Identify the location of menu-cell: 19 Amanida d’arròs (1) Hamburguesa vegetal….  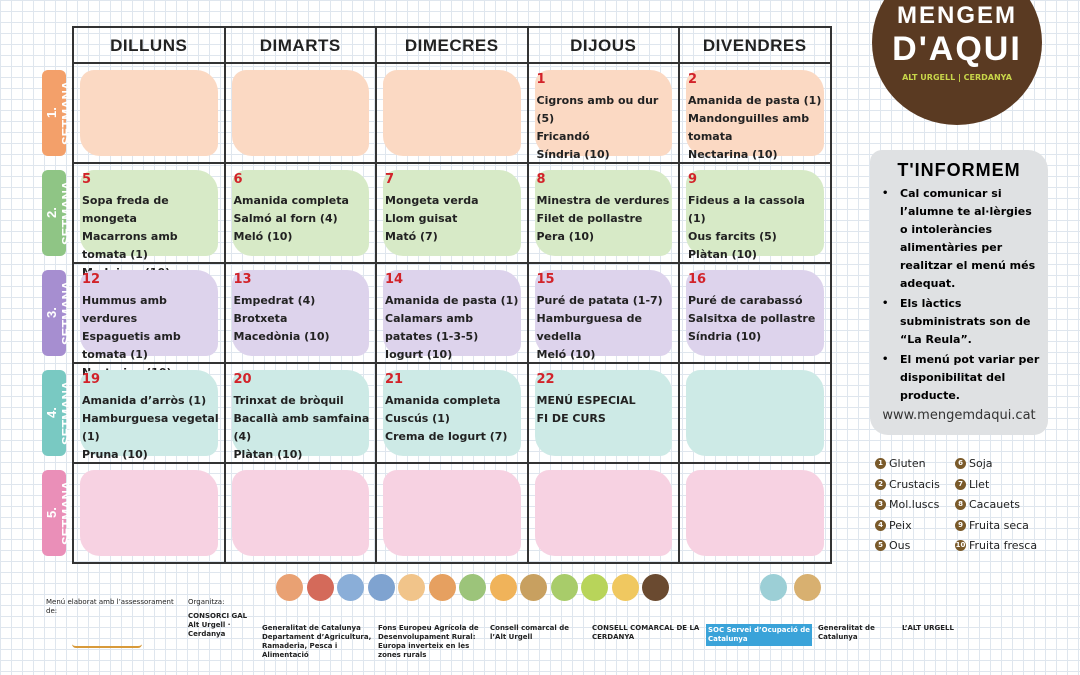
(150, 414).